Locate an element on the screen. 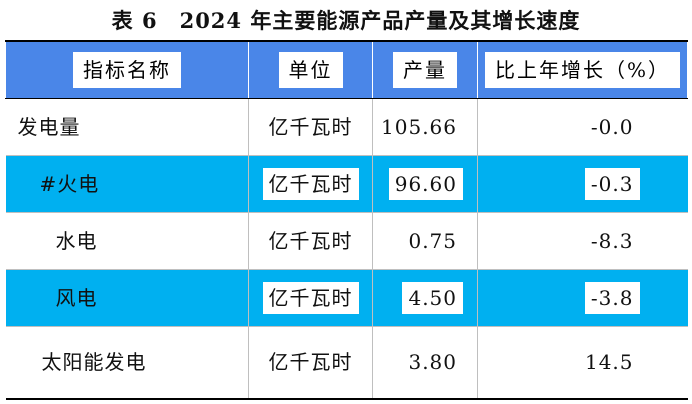 The image size is (692, 404). table-row: #火电 亿千瓦时 96.60 -0.3 is located at coordinates (346, 184).